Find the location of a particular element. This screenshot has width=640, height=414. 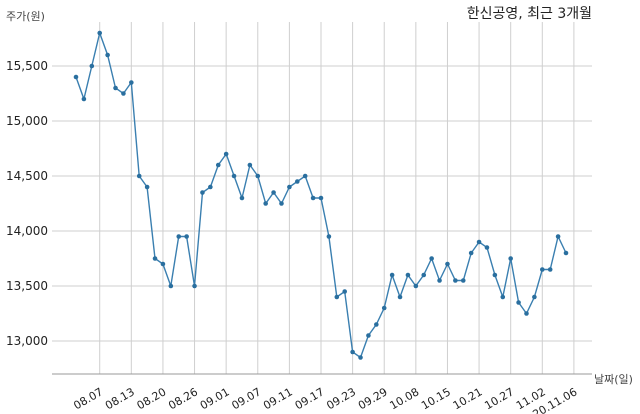

x-tick-label: 08.20 is located at coordinates (152, 398).